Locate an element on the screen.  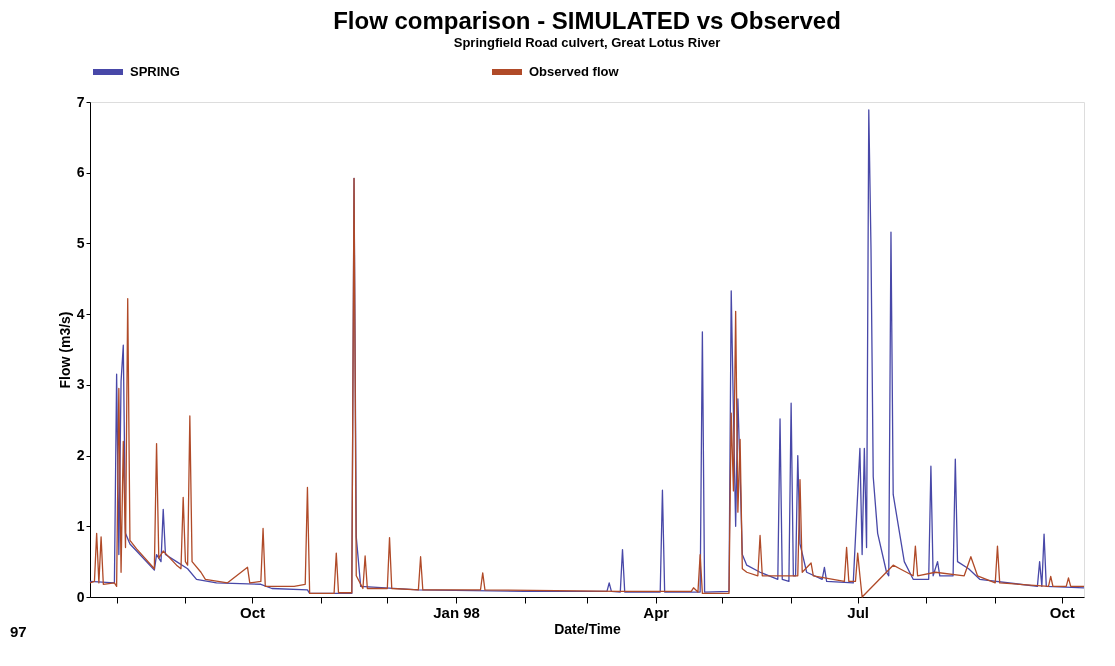
chart-subtitle: Springfield Road culvert, Great Lotus River is located at coordinates (587, 42).